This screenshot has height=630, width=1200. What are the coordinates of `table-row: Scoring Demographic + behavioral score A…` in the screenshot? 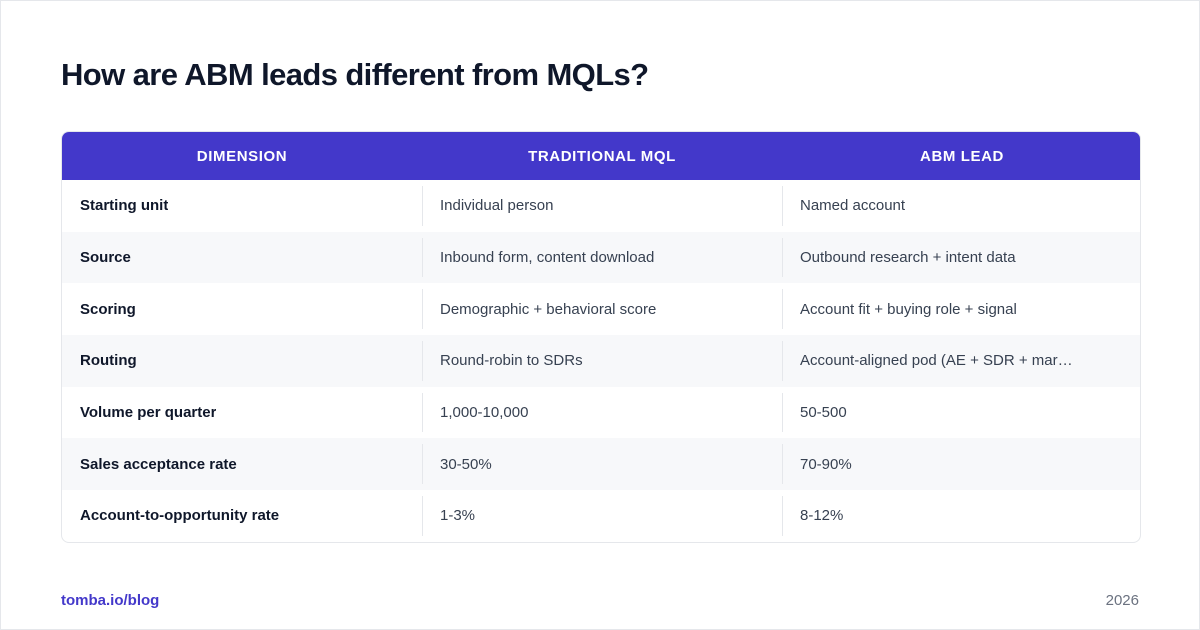 It's located at (601, 309).